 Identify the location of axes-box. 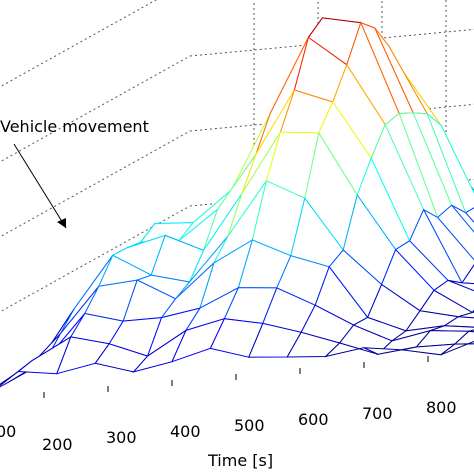
(236, 377).